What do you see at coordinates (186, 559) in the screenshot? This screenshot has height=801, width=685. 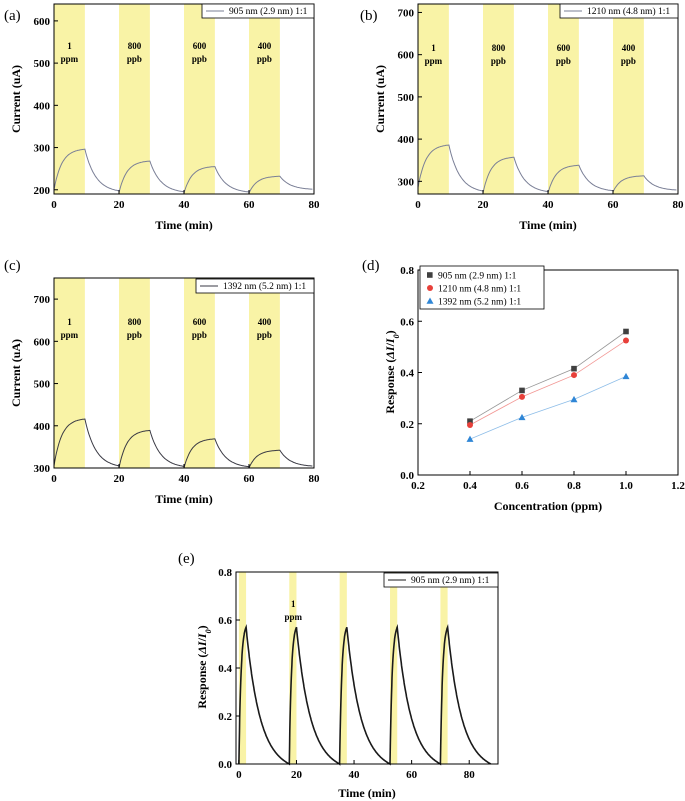 I see `panel-label: (e)` at bounding box center [186, 559].